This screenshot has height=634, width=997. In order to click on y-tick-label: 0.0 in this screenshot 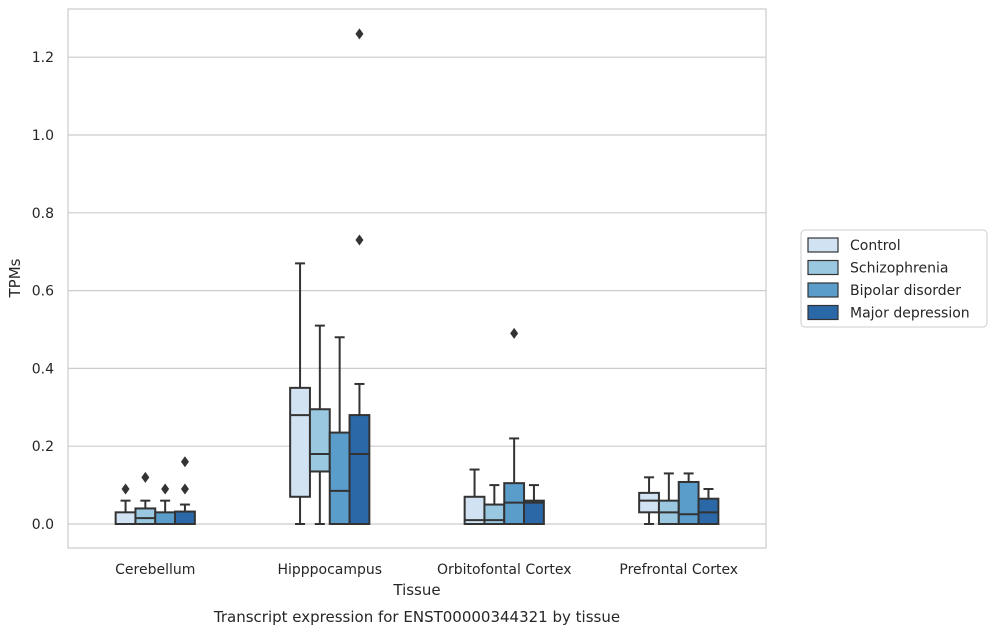, I will do `click(43, 525)`.